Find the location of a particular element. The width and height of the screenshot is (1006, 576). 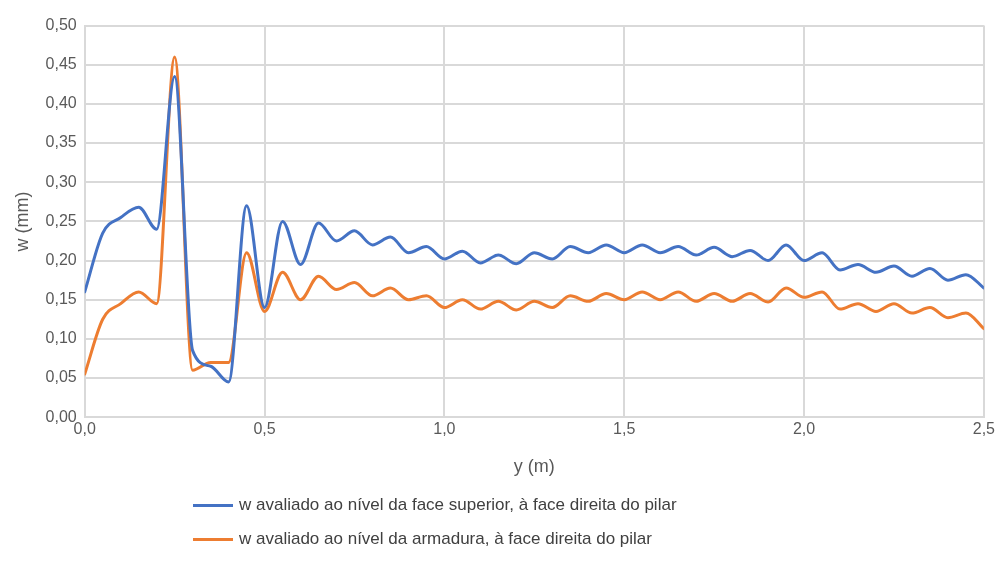

x-tick-label: 1,5 is located at coordinates (624, 429).